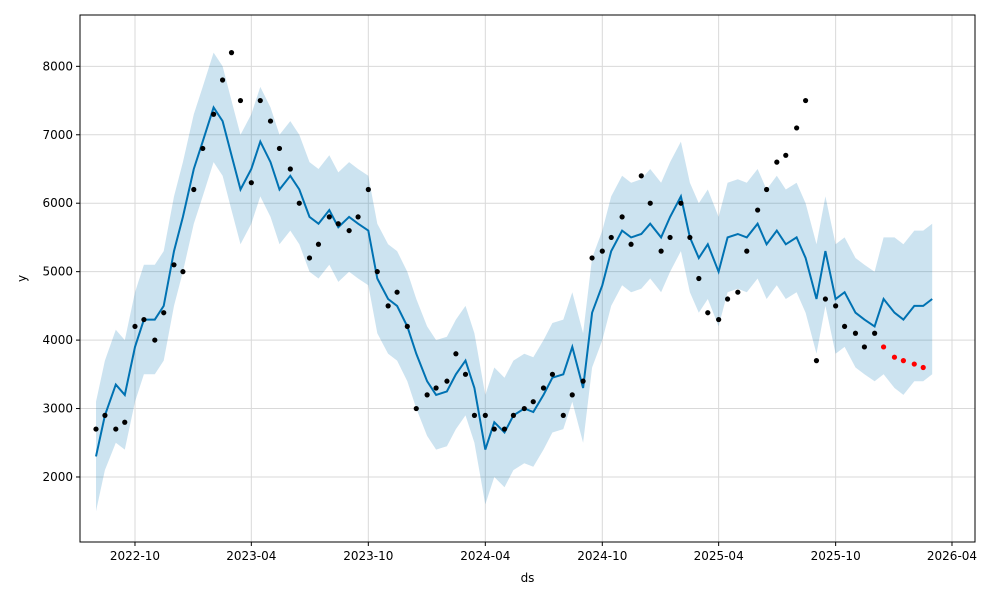  I want to click on y-tick-label: 8000, so click(57, 66).